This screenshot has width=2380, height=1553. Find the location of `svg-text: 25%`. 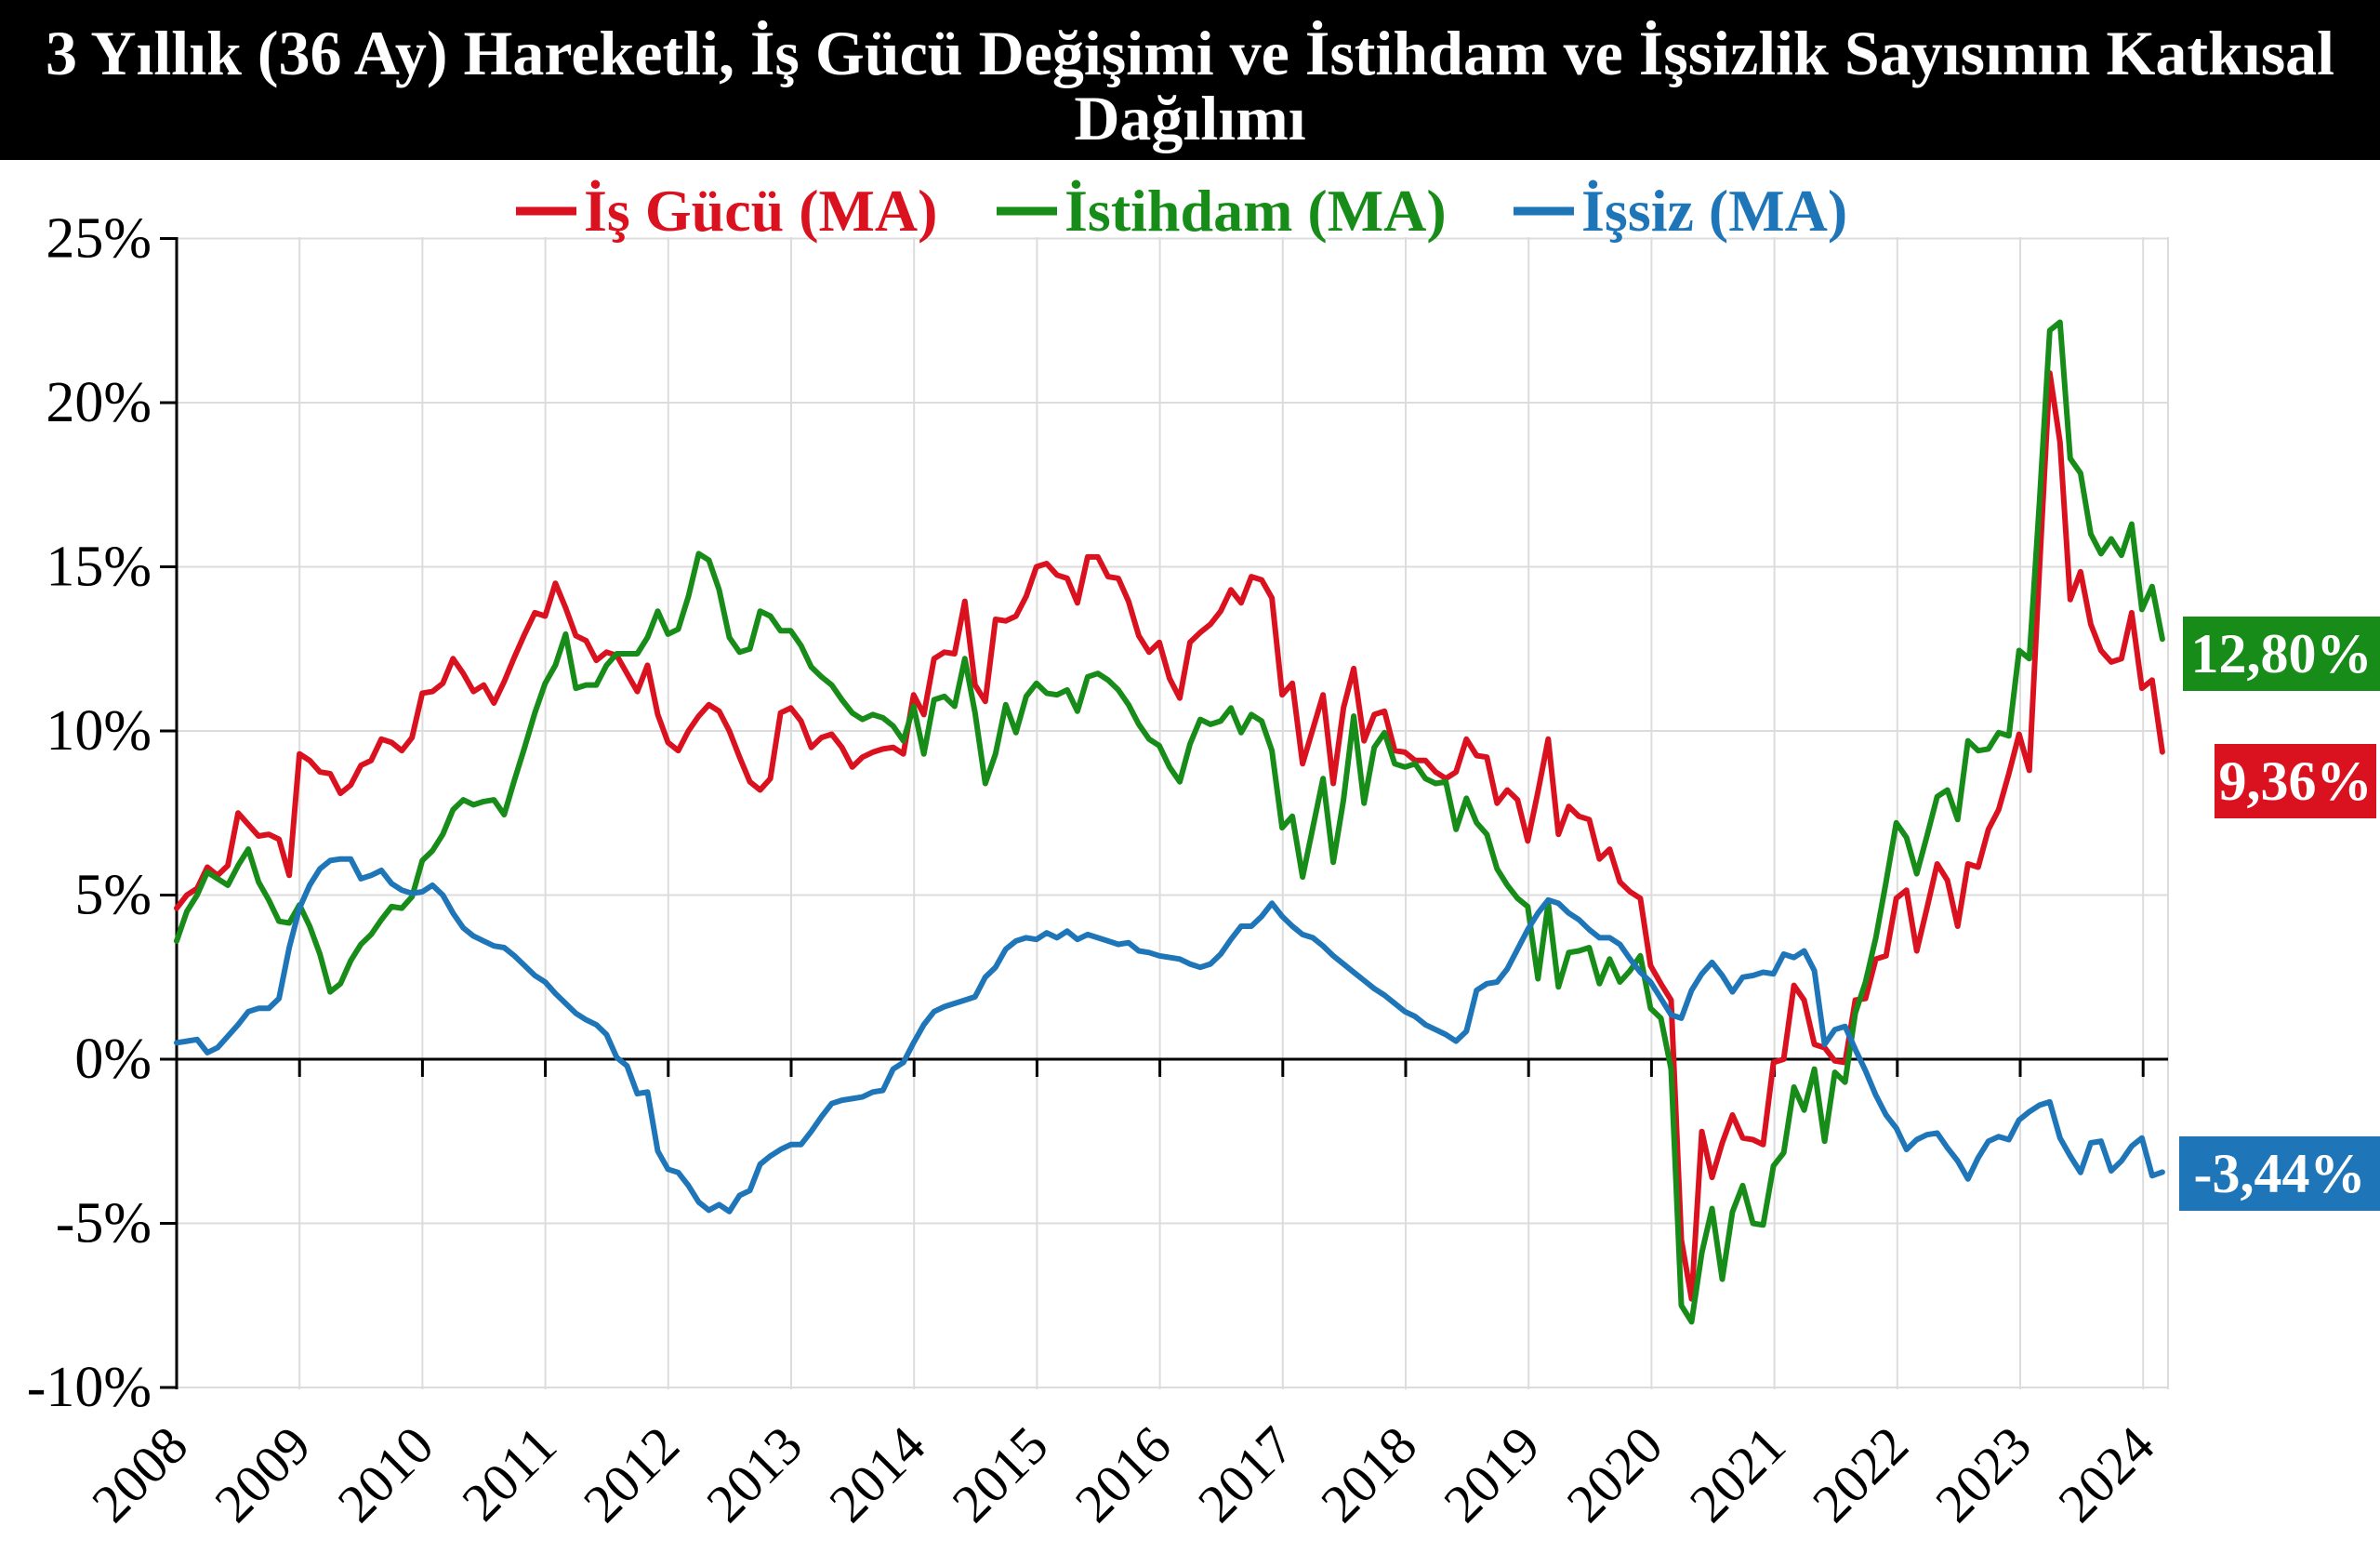

svg-text: 25% is located at coordinates (99, 239).